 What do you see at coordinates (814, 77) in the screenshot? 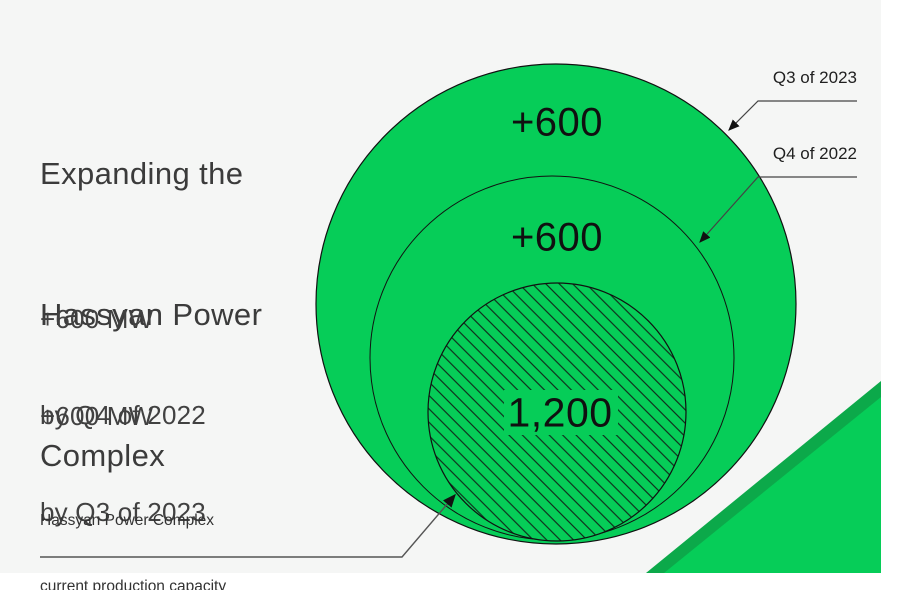
I see `callout-label-q3-2023: Q3 of 2023` at bounding box center [814, 77].